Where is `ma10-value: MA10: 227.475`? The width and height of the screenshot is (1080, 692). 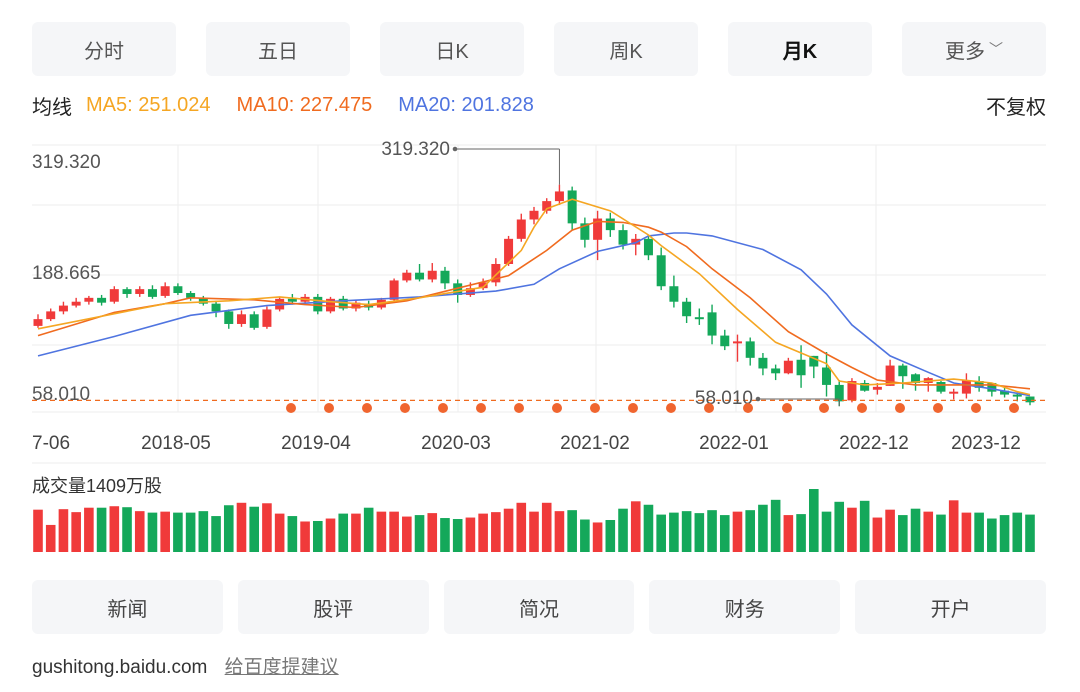 ma10-value: MA10: 227.475 is located at coordinates (304, 104).